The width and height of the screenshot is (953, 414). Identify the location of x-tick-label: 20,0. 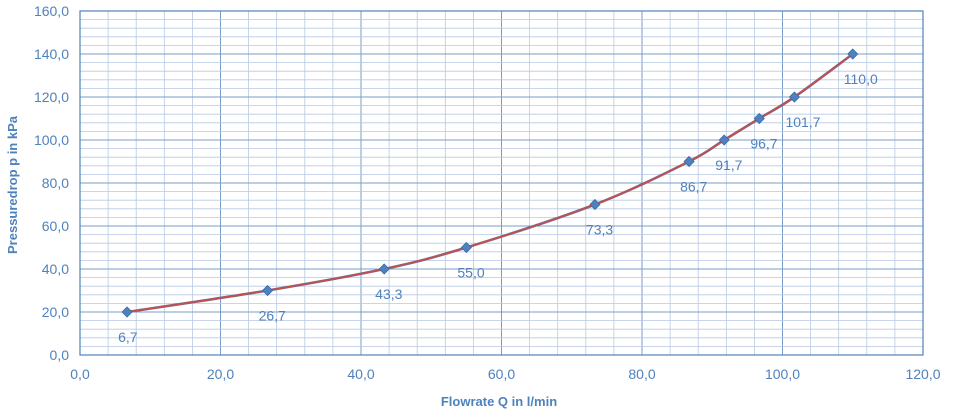
(220, 374).